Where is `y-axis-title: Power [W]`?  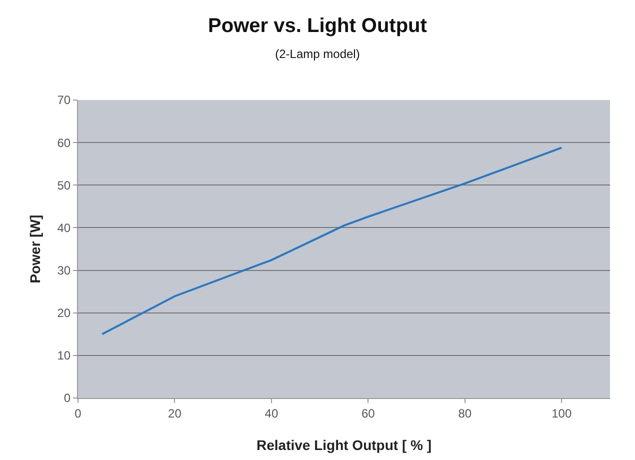 y-axis-title: Power [W] is located at coordinates (35, 249).